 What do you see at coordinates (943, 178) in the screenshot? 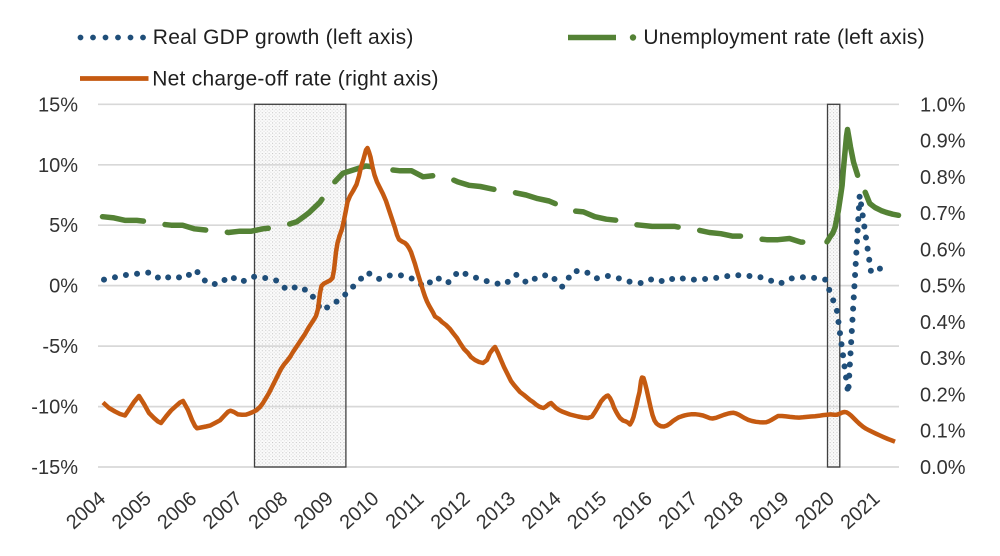
I see `svg-text: 0.8%` at bounding box center [943, 178].